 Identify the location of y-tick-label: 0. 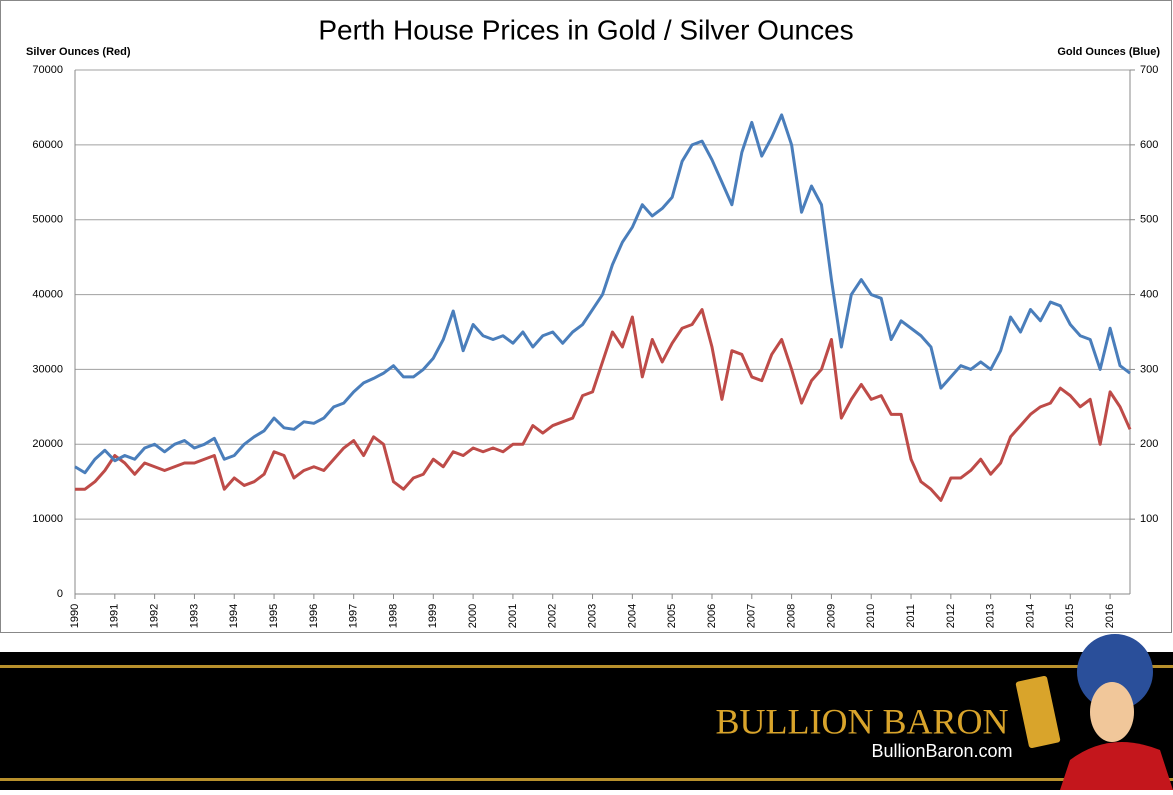
(60, 594).